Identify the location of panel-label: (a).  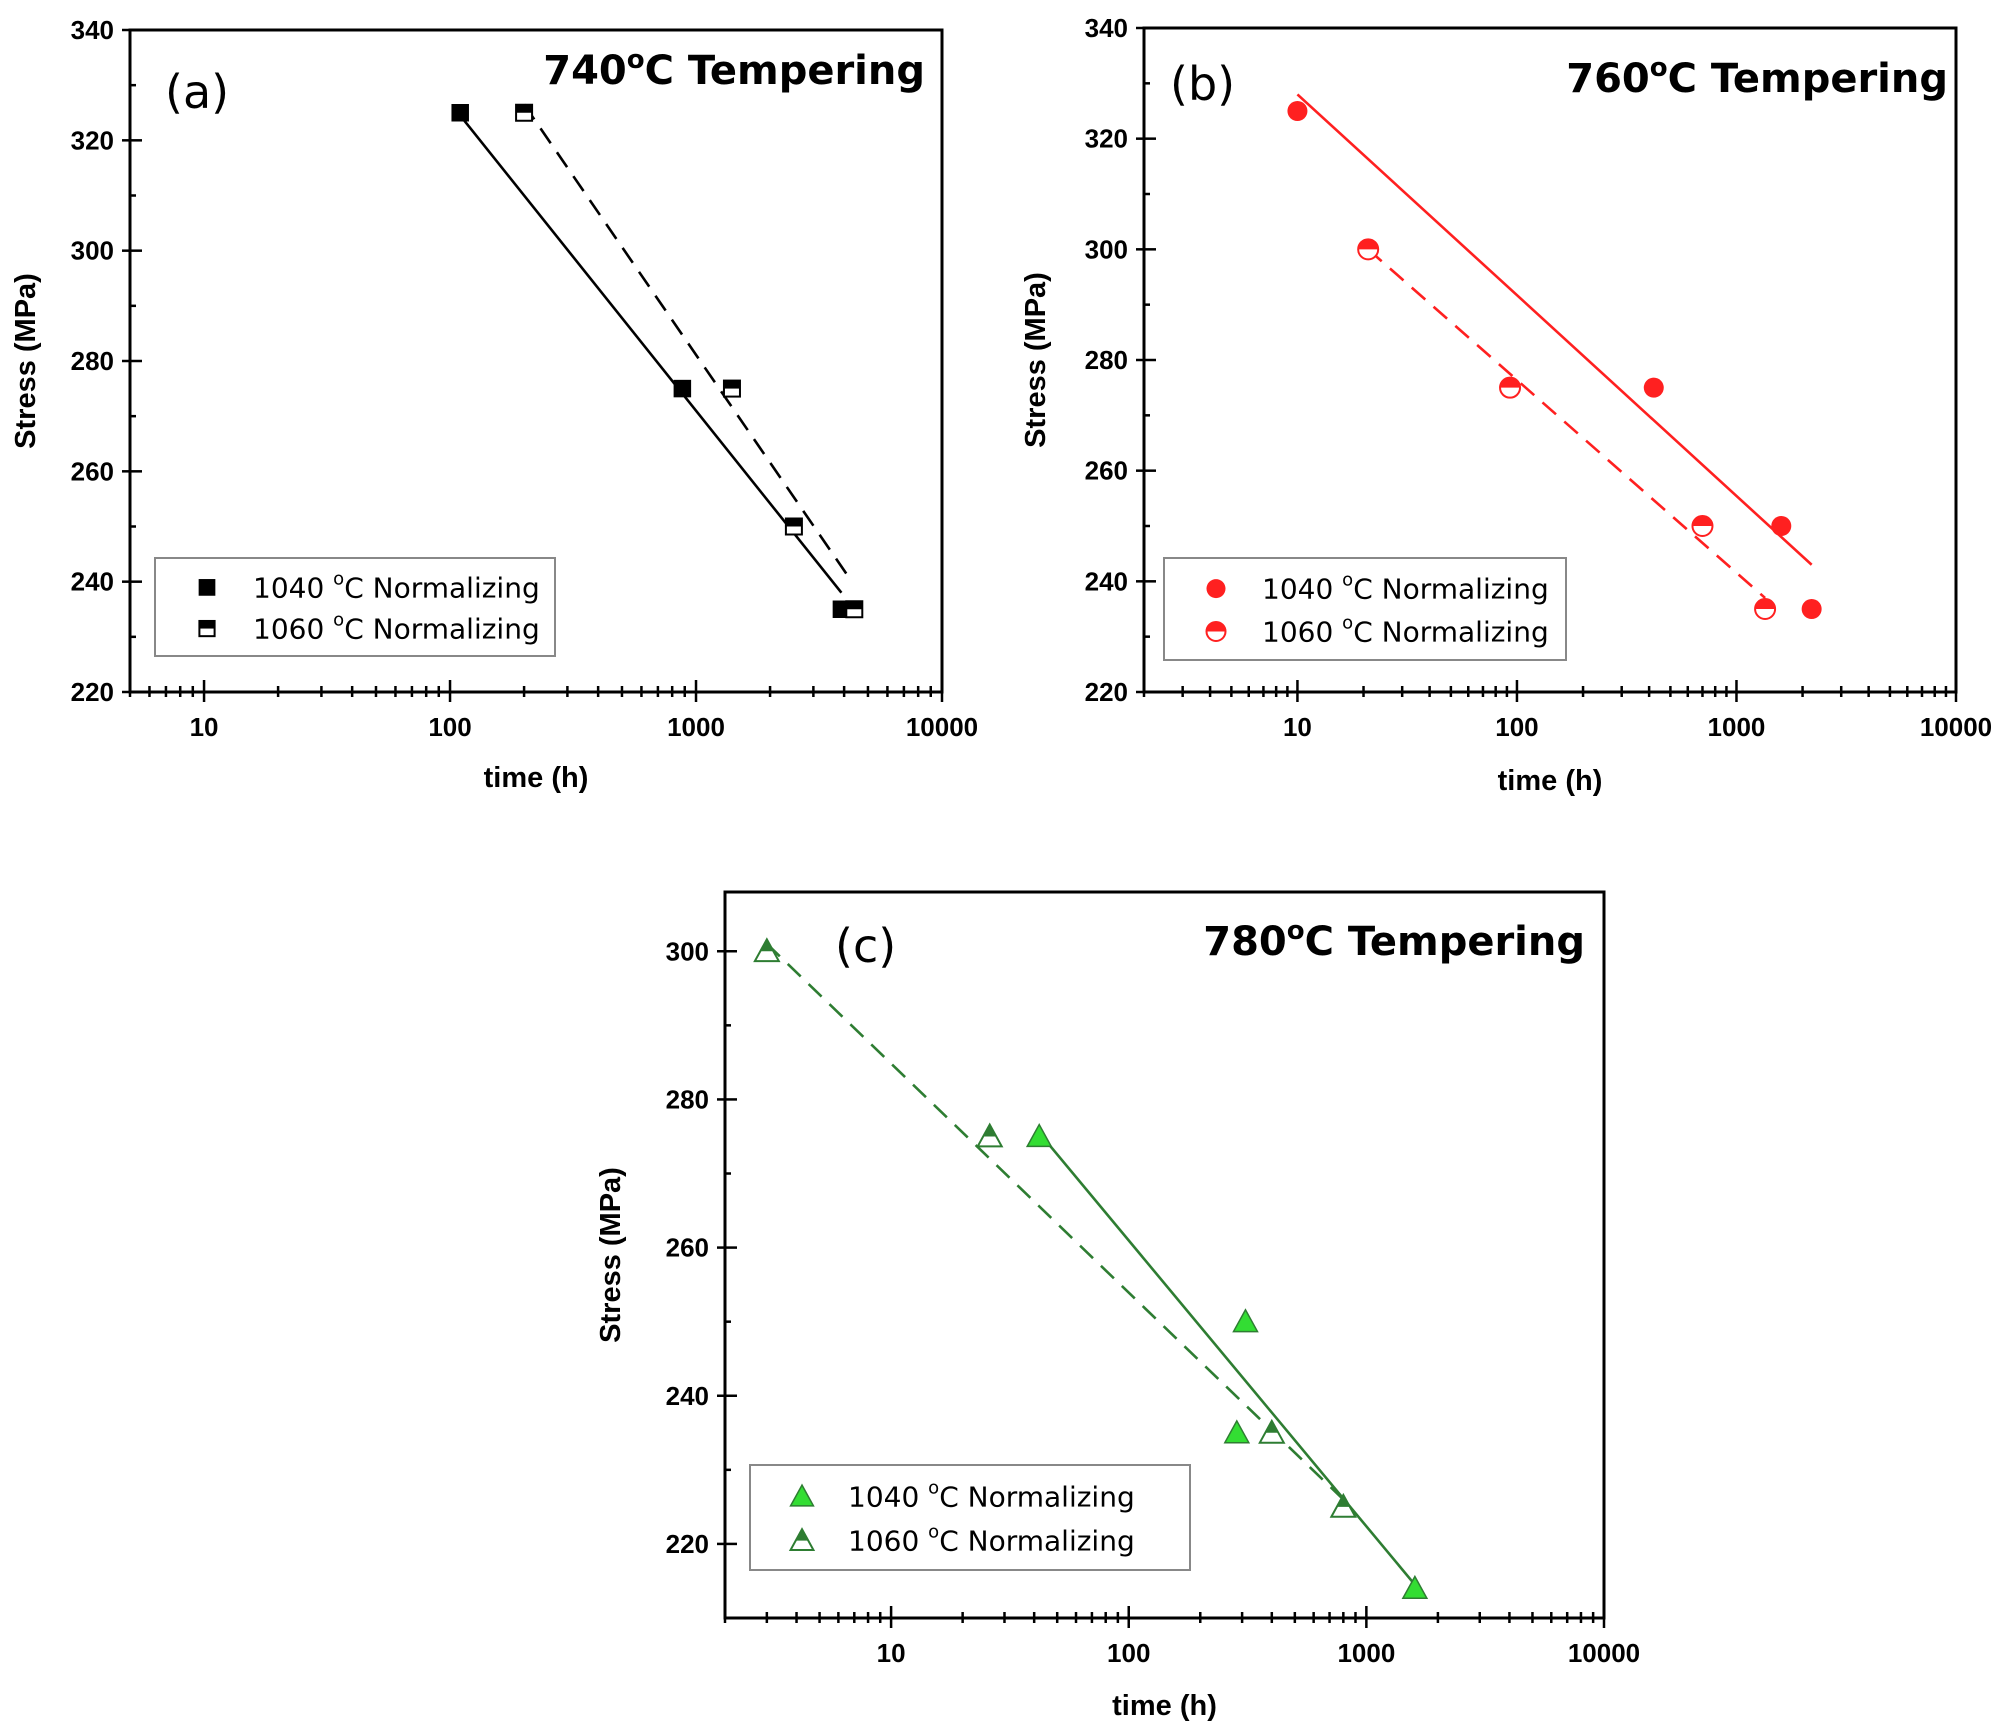
(197, 92).